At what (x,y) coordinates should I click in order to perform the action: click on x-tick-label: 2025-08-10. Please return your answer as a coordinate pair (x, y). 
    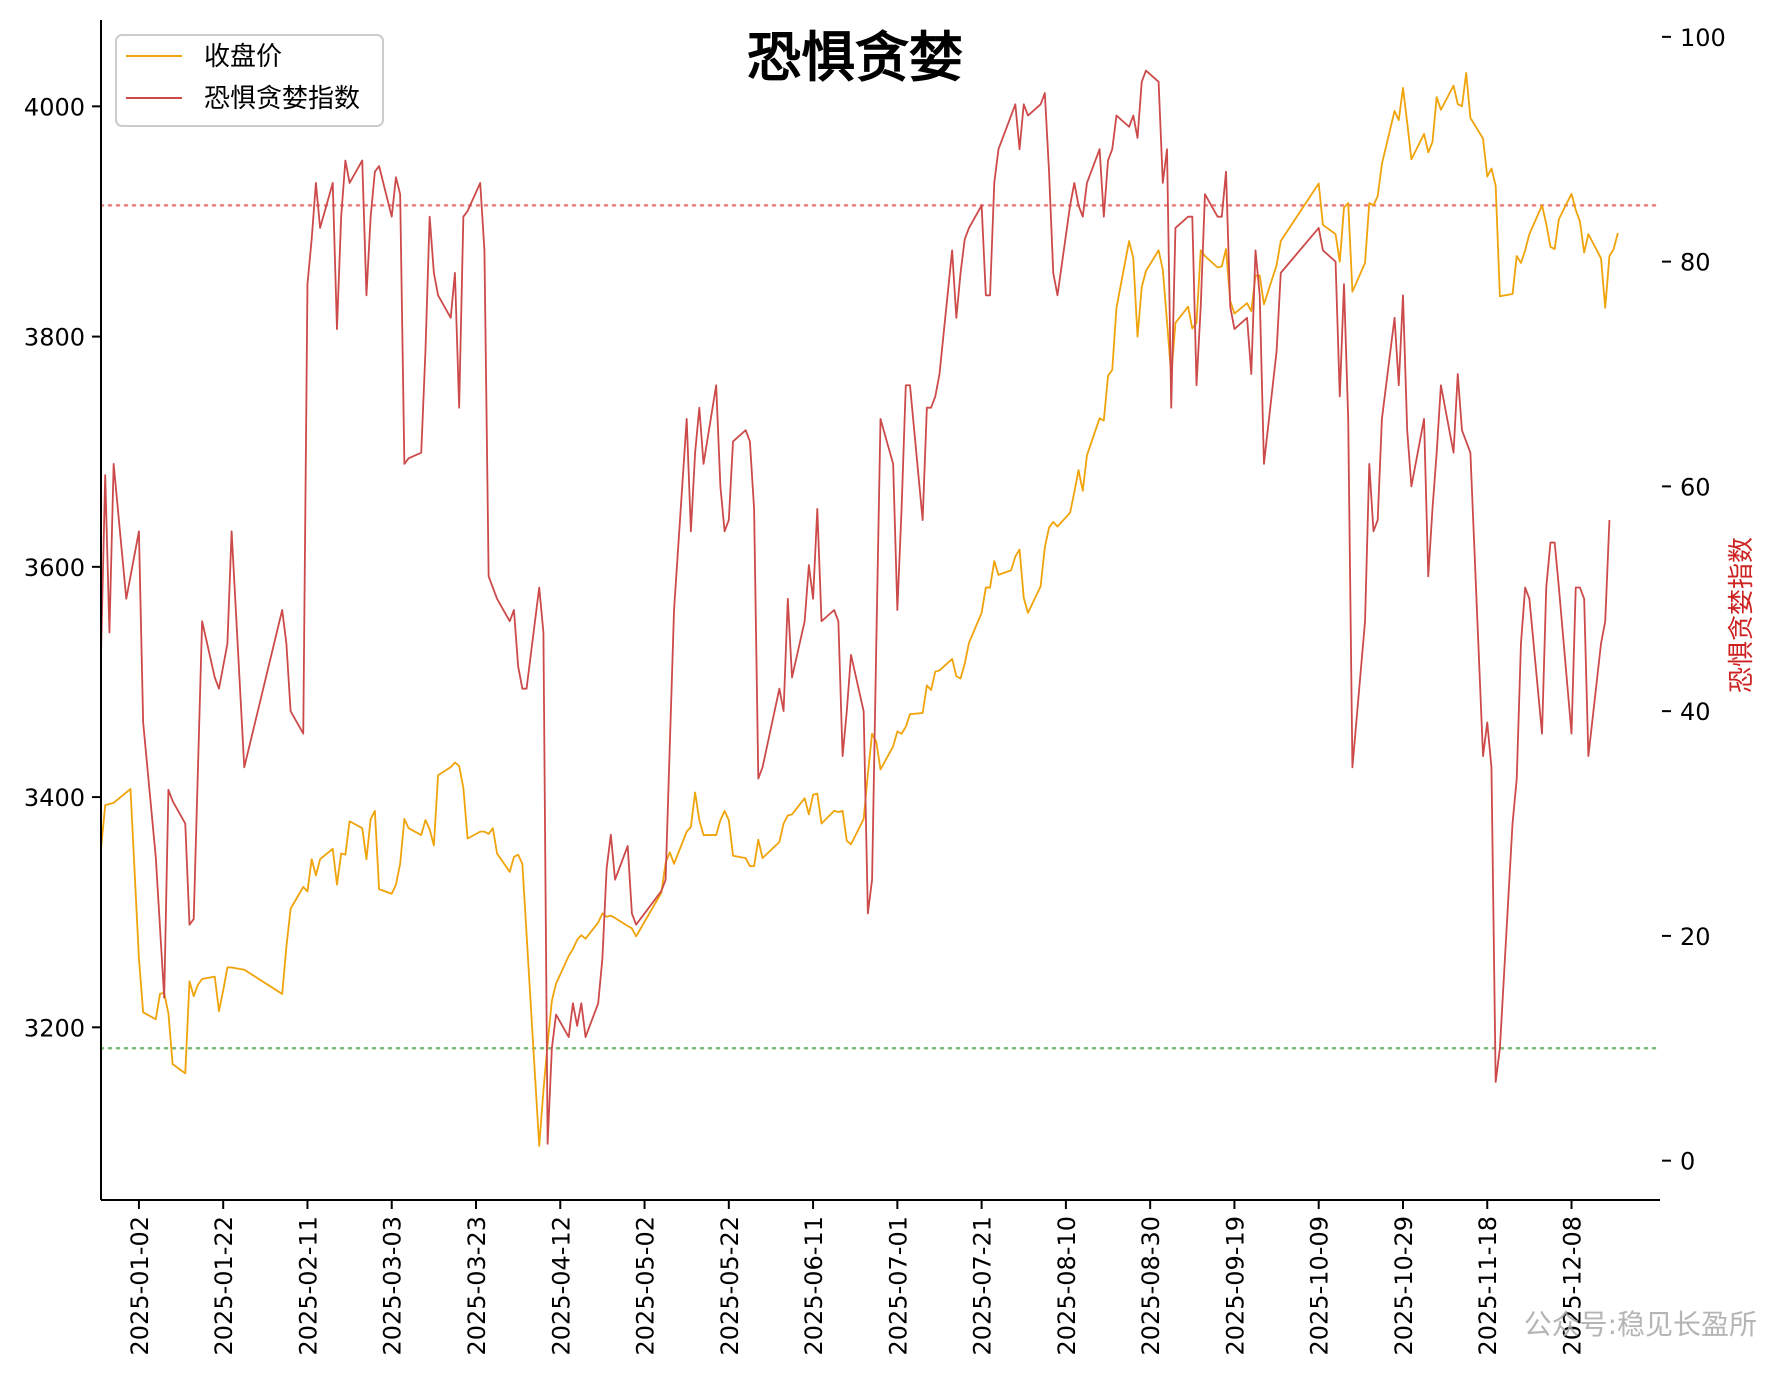
    Looking at the image, I should click on (1067, 1285).